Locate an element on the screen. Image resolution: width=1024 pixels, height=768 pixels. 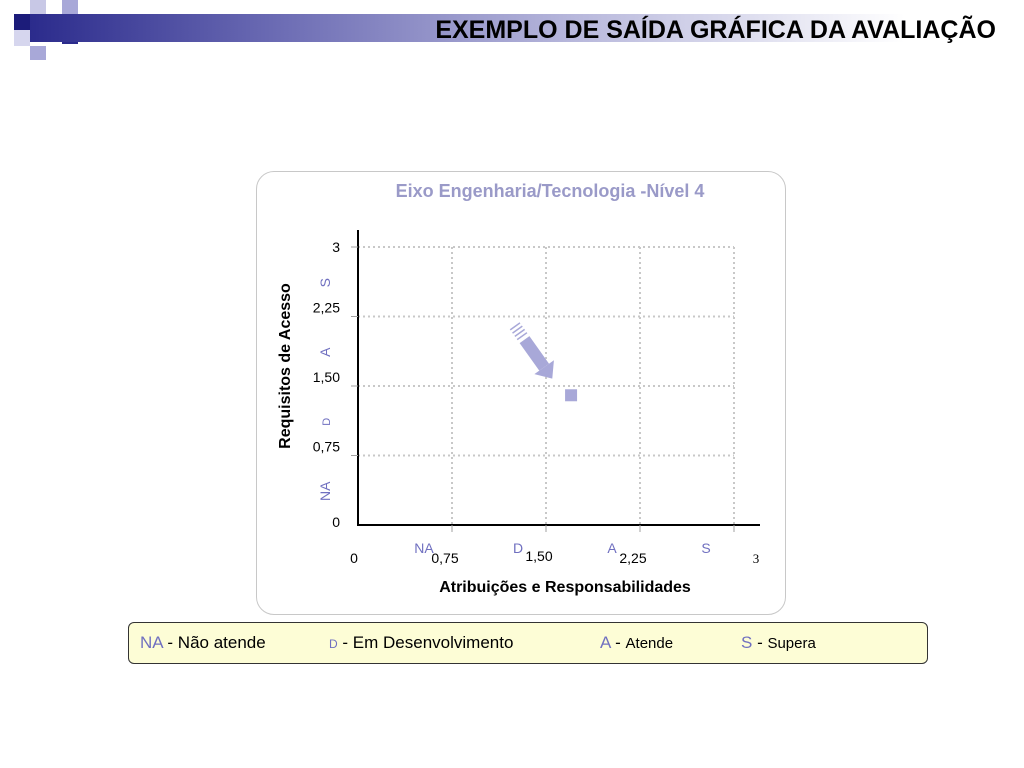
legend-item-na: NA - Não atende is located at coordinates (203, 643).